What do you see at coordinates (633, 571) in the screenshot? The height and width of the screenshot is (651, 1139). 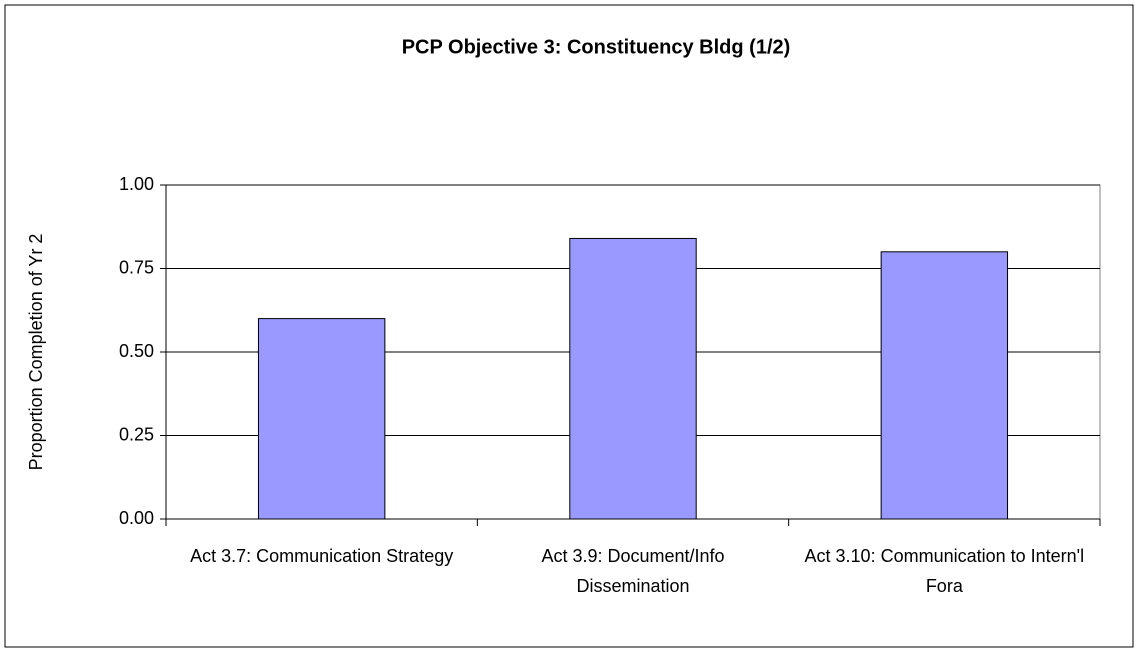 I see `x-tick-label: Act 3.9: Document/Info Dissemination` at bounding box center [633, 571].